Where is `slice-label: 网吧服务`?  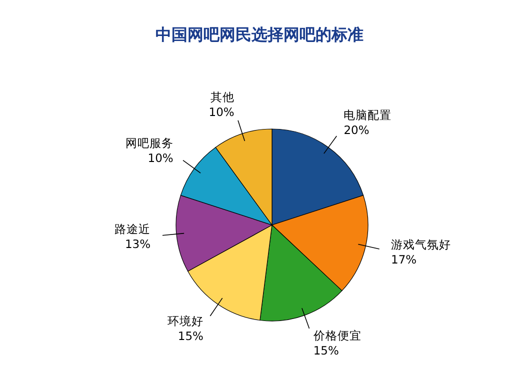 slice-label: 网吧服务 is located at coordinates (149, 143).